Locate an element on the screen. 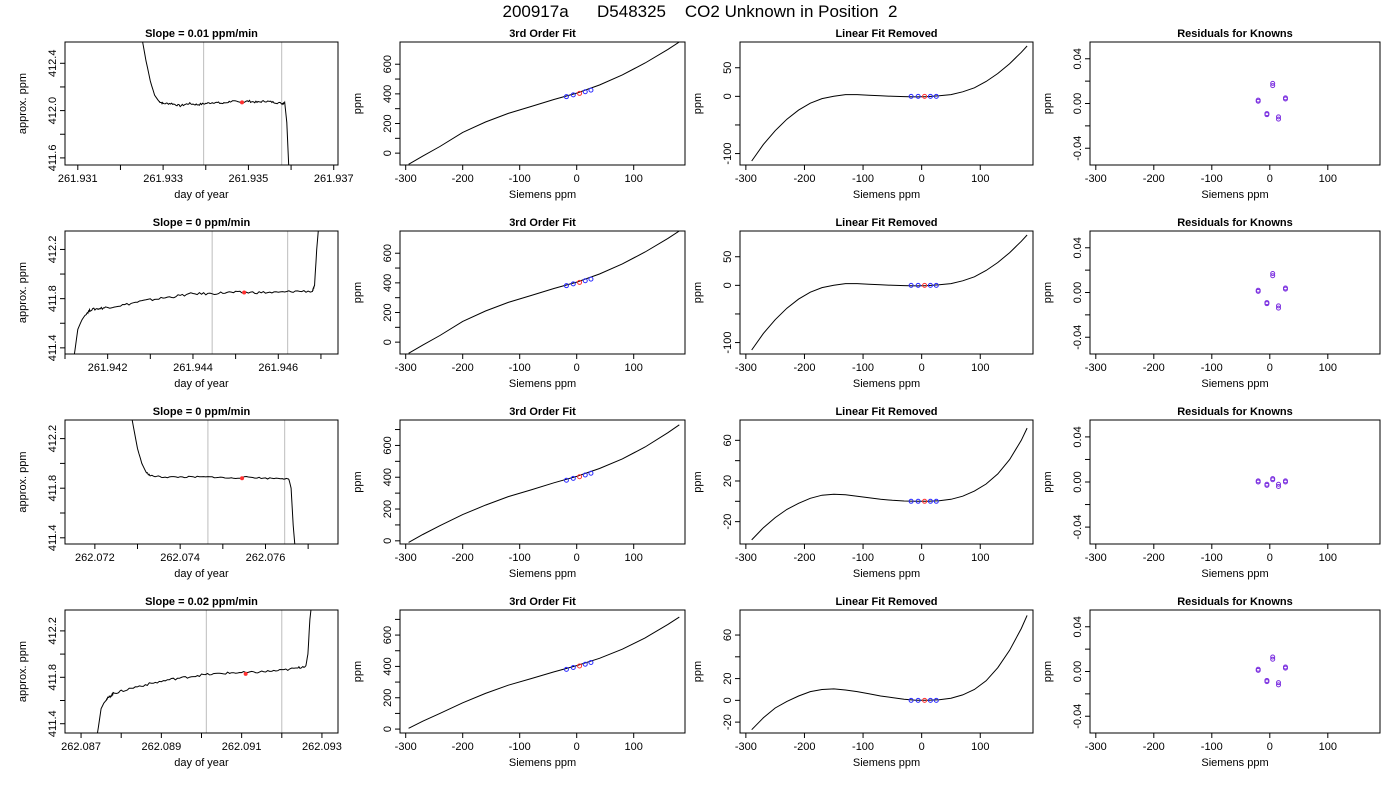  x-tick-label: 261.944 is located at coordinates (193, 368).